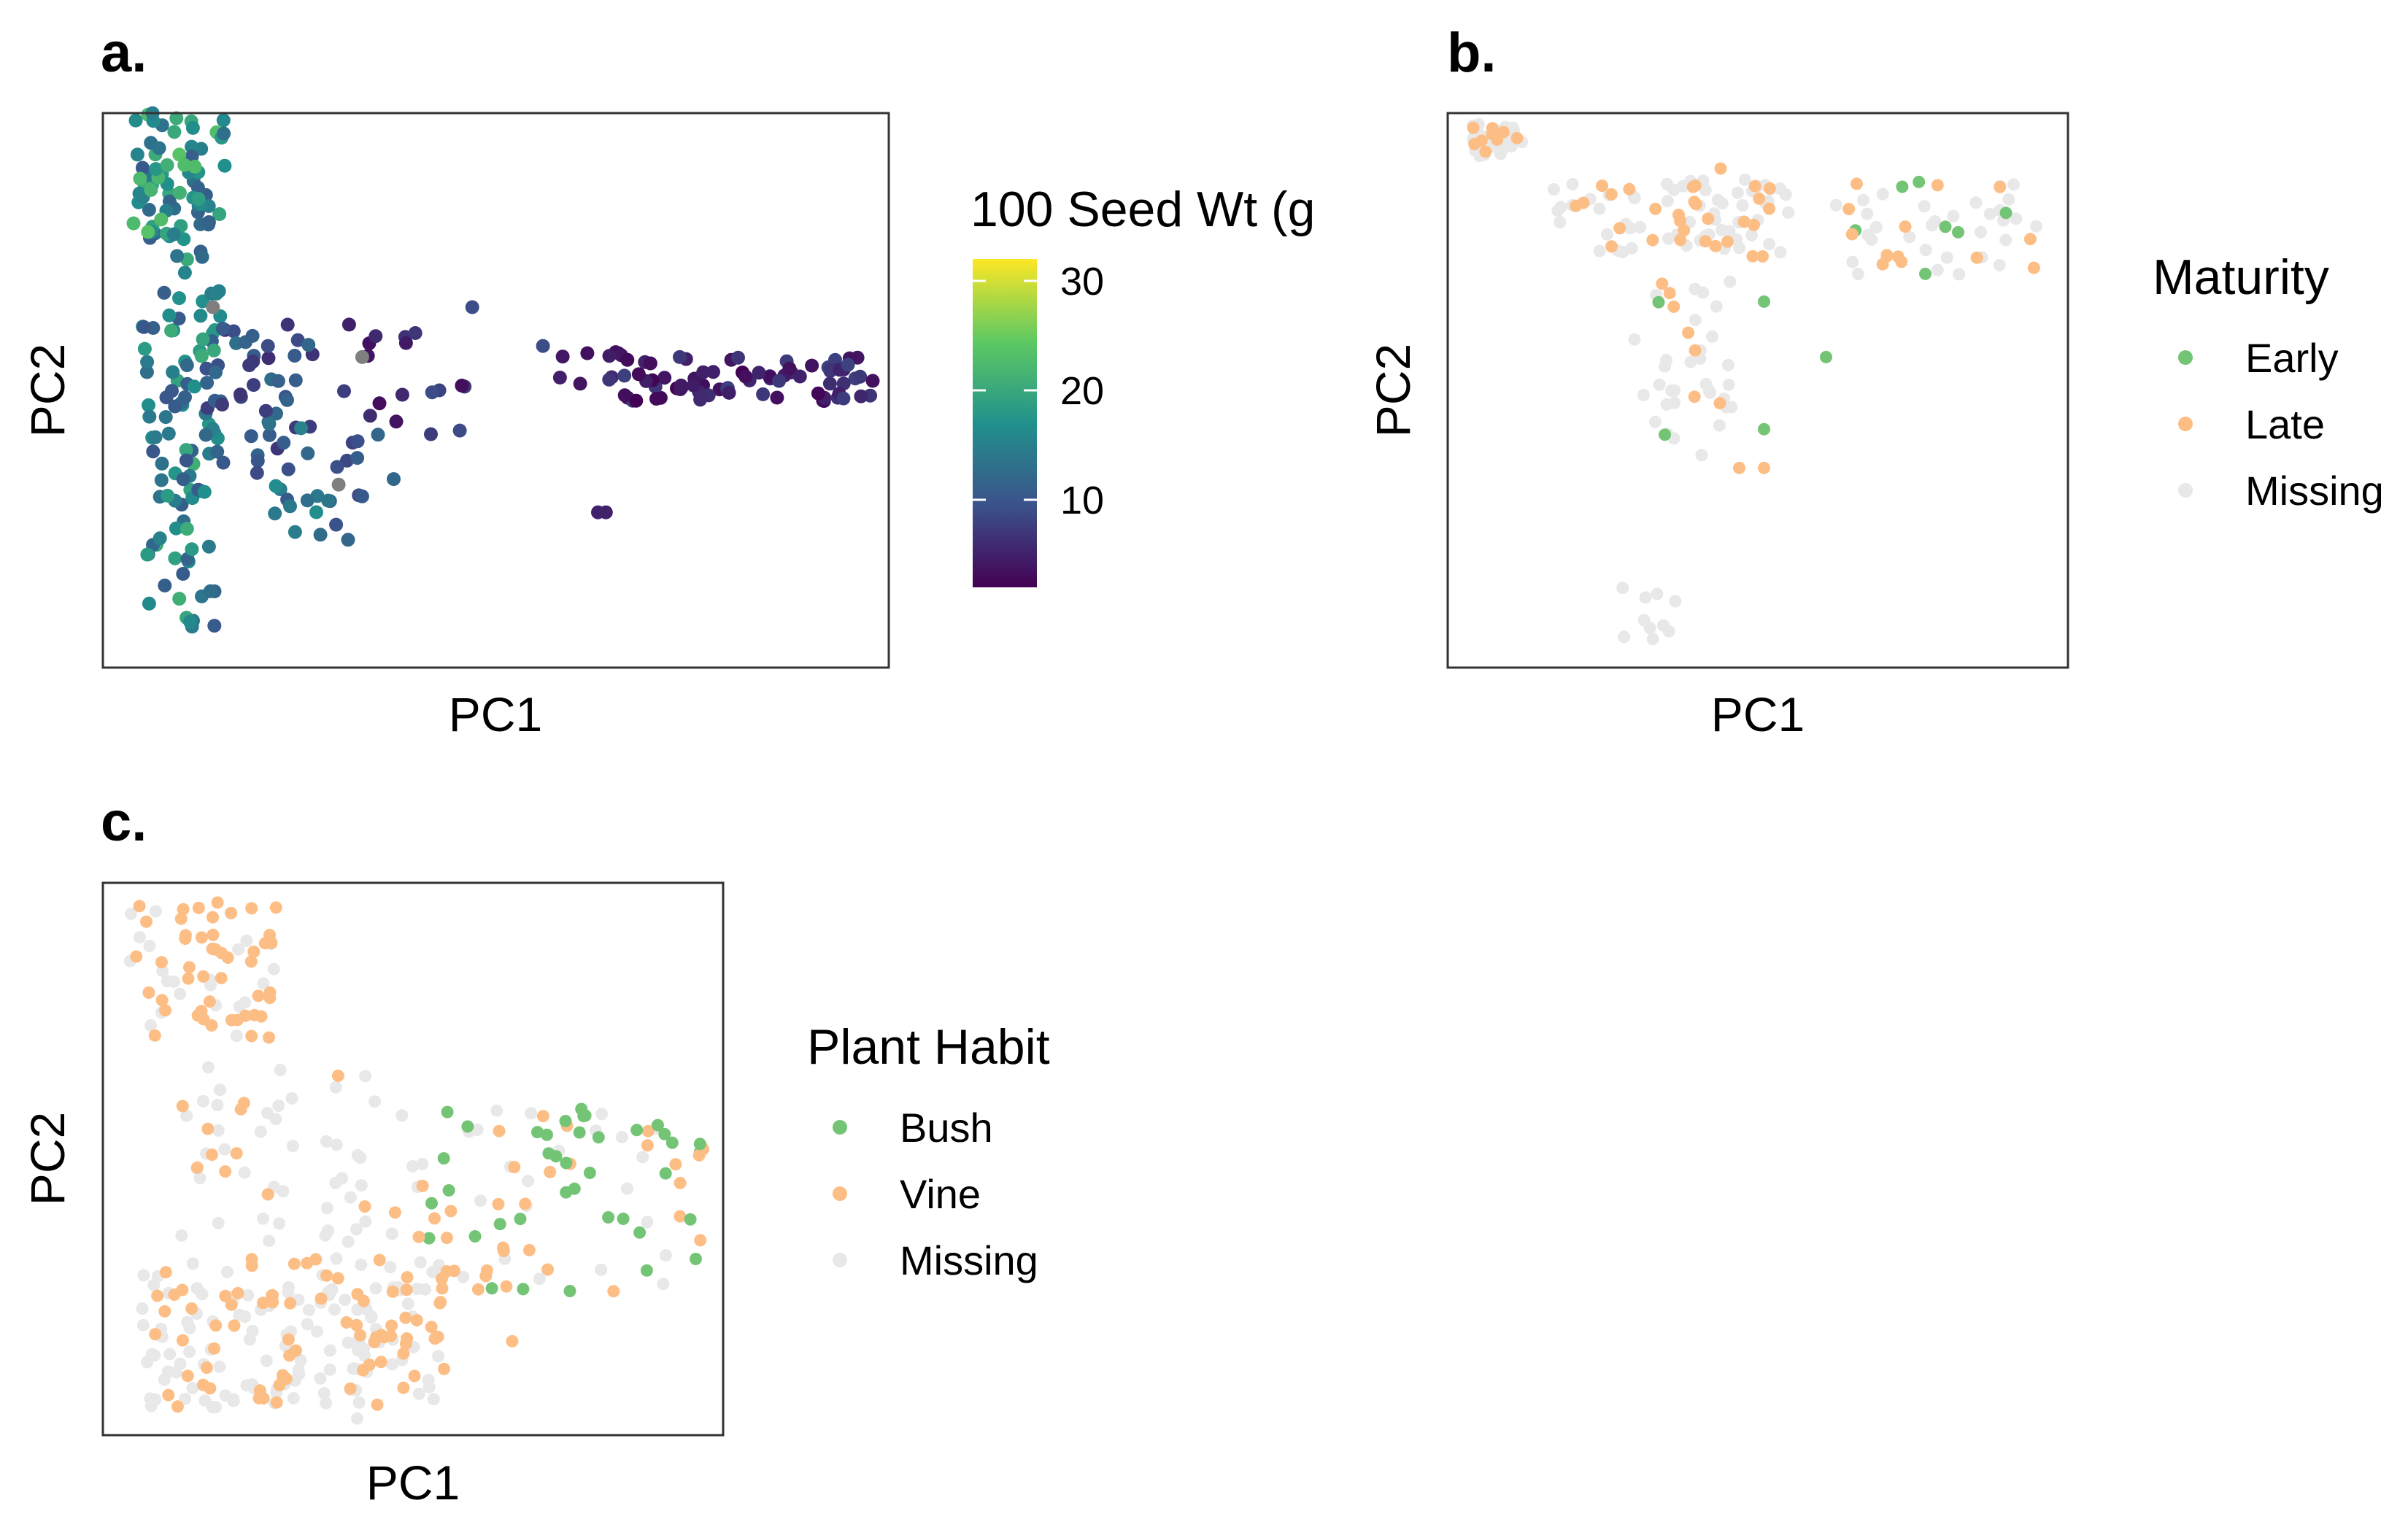  I want to click on panel-c-points, so click(416, 1160).